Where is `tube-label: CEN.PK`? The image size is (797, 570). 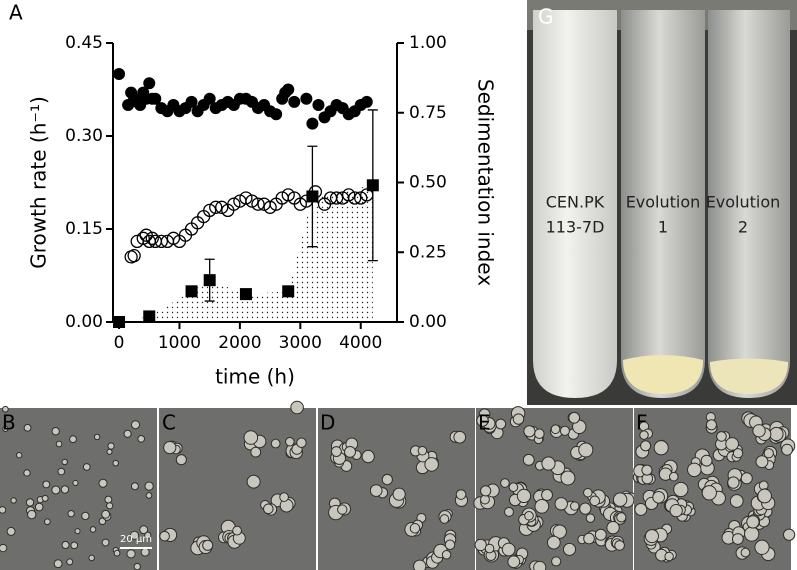 tube-label: CEN.PK is located at coordinates (575, 202).